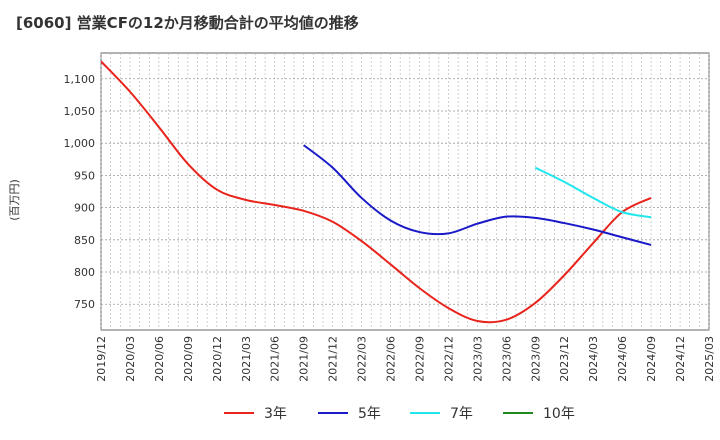 The width and height of the screenshot is (720, 440). What do you see at coordinates (159, 359) in the screenshot?
I see `x-tick-label: 2020/06` at bounding box center [159, 359].